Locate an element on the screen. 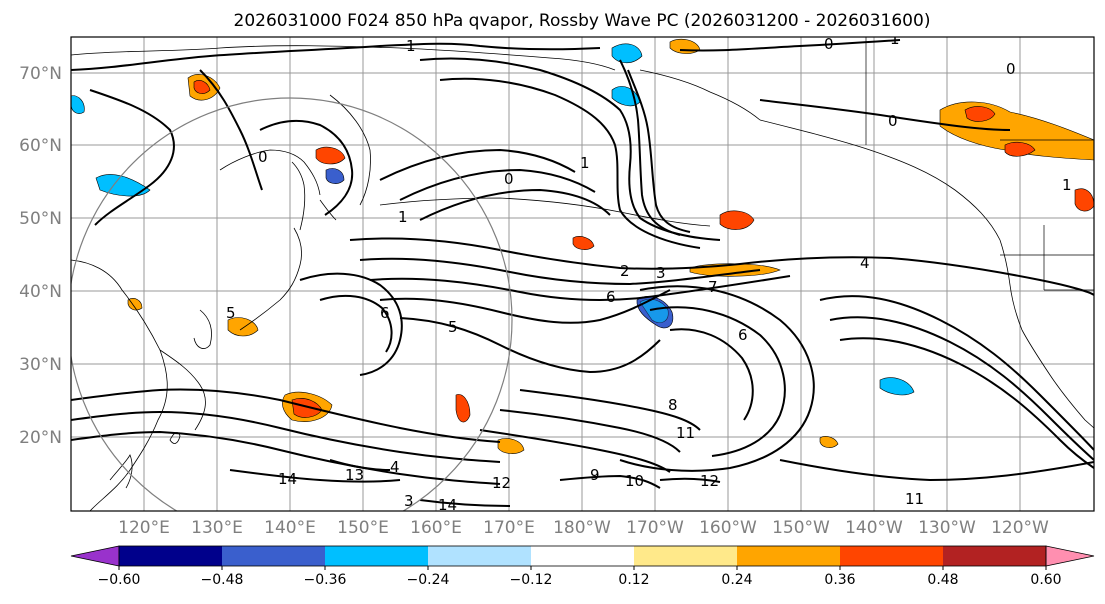 The width and height of the screenshot is (1105, 604). lon-label-170e: 170°E is located at coordinates (509, 528).